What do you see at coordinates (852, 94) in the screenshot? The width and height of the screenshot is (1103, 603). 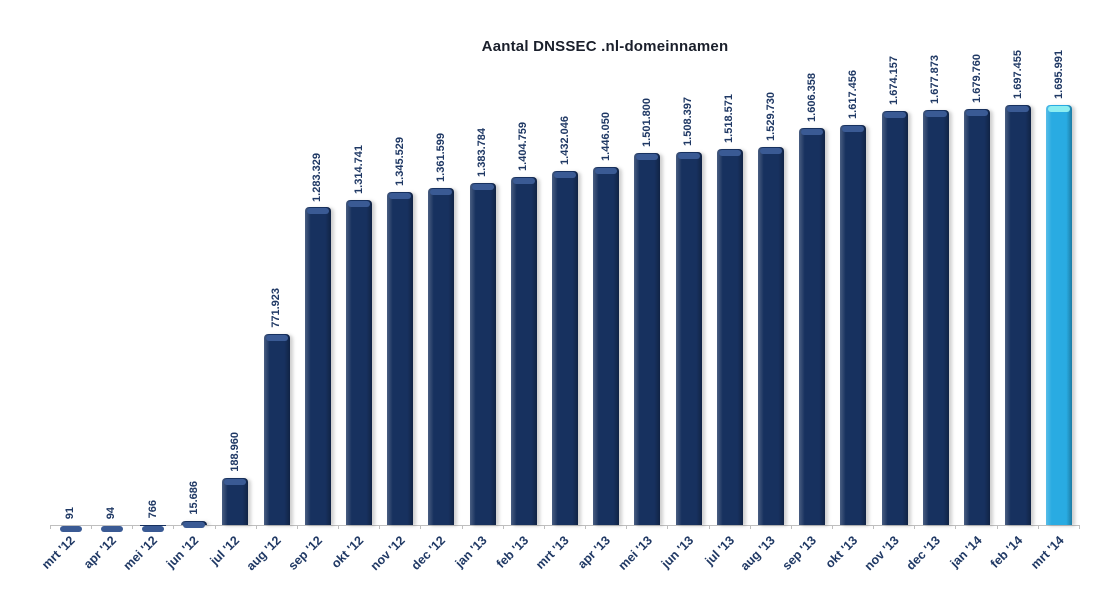 I see `bar-value-label: 1.617.456` at bounding box center [852, 94].